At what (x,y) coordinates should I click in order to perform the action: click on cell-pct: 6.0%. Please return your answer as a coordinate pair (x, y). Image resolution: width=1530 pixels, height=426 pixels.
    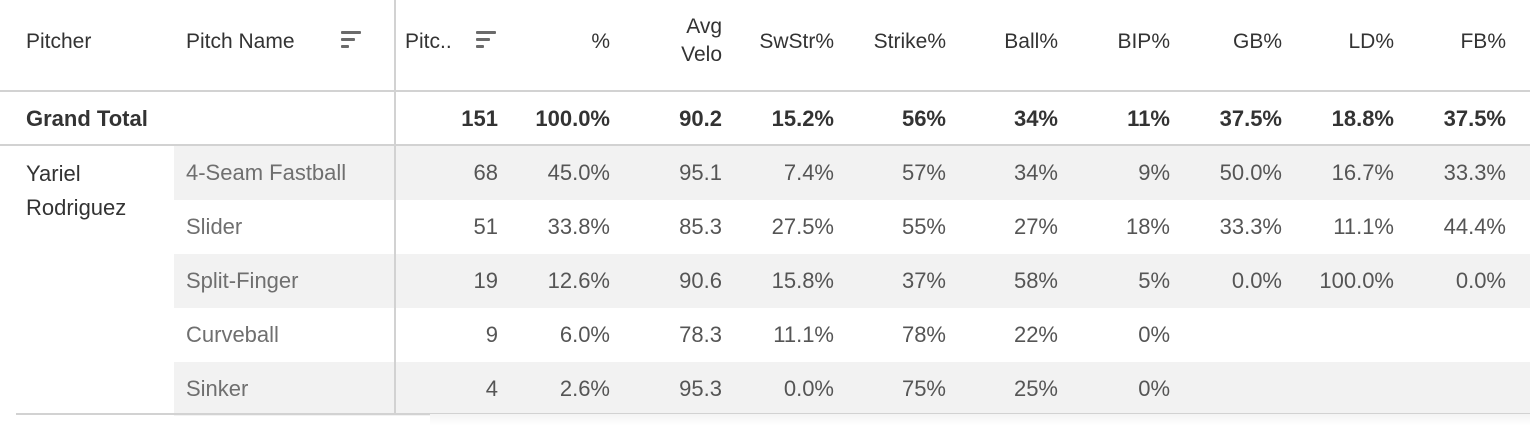
    Looking at the image, I should click on (584, 334).